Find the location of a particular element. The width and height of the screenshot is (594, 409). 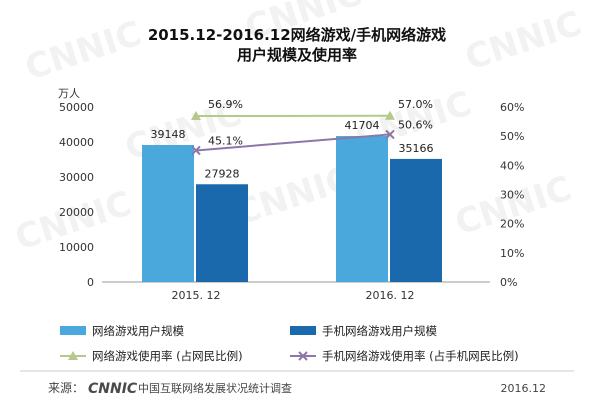

y-axis-right-tick-label: 40% is located at coordinates (512, 165).